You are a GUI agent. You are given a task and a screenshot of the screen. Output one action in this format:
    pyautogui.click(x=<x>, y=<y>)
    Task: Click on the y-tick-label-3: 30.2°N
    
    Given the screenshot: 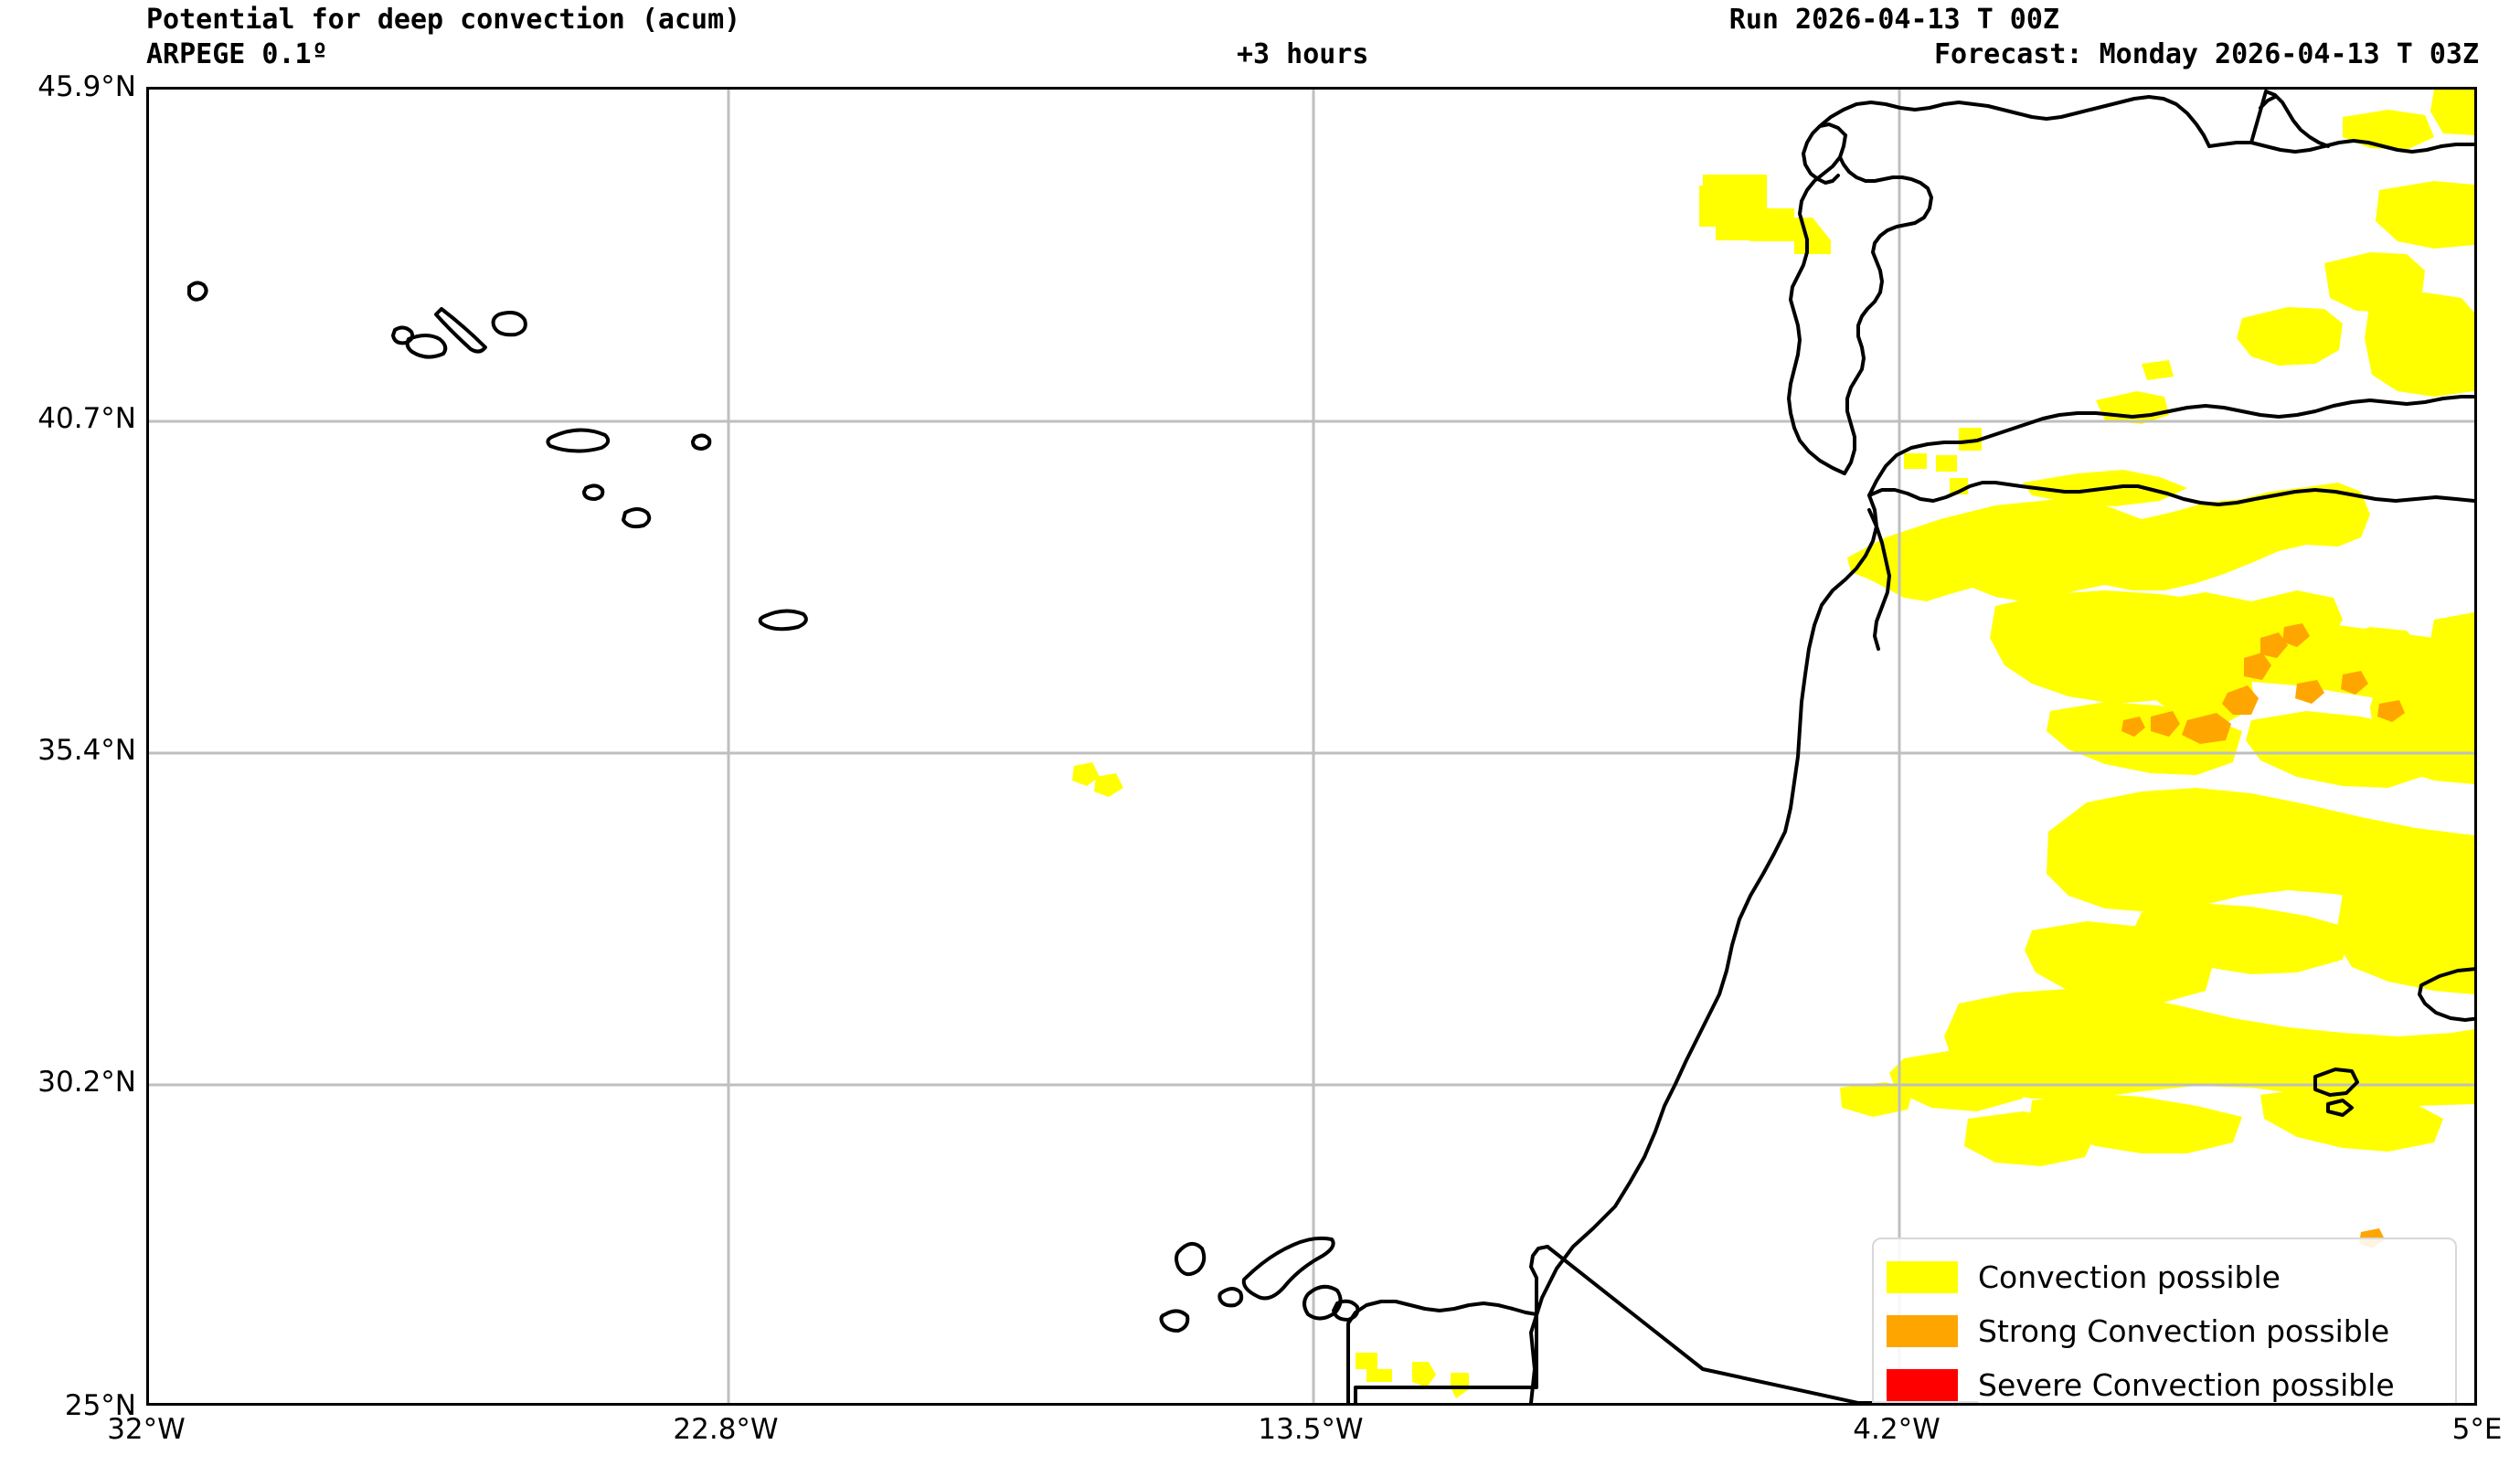 What is the action you would take?
    pyautogui.click(x=86, y=1082)
    